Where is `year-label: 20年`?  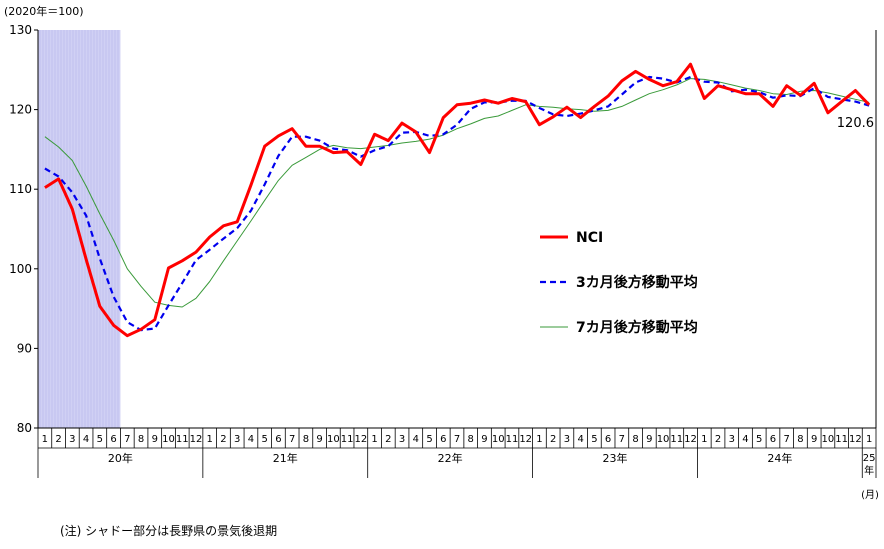
year-label: 20年 is located at coordinates (120, 458).